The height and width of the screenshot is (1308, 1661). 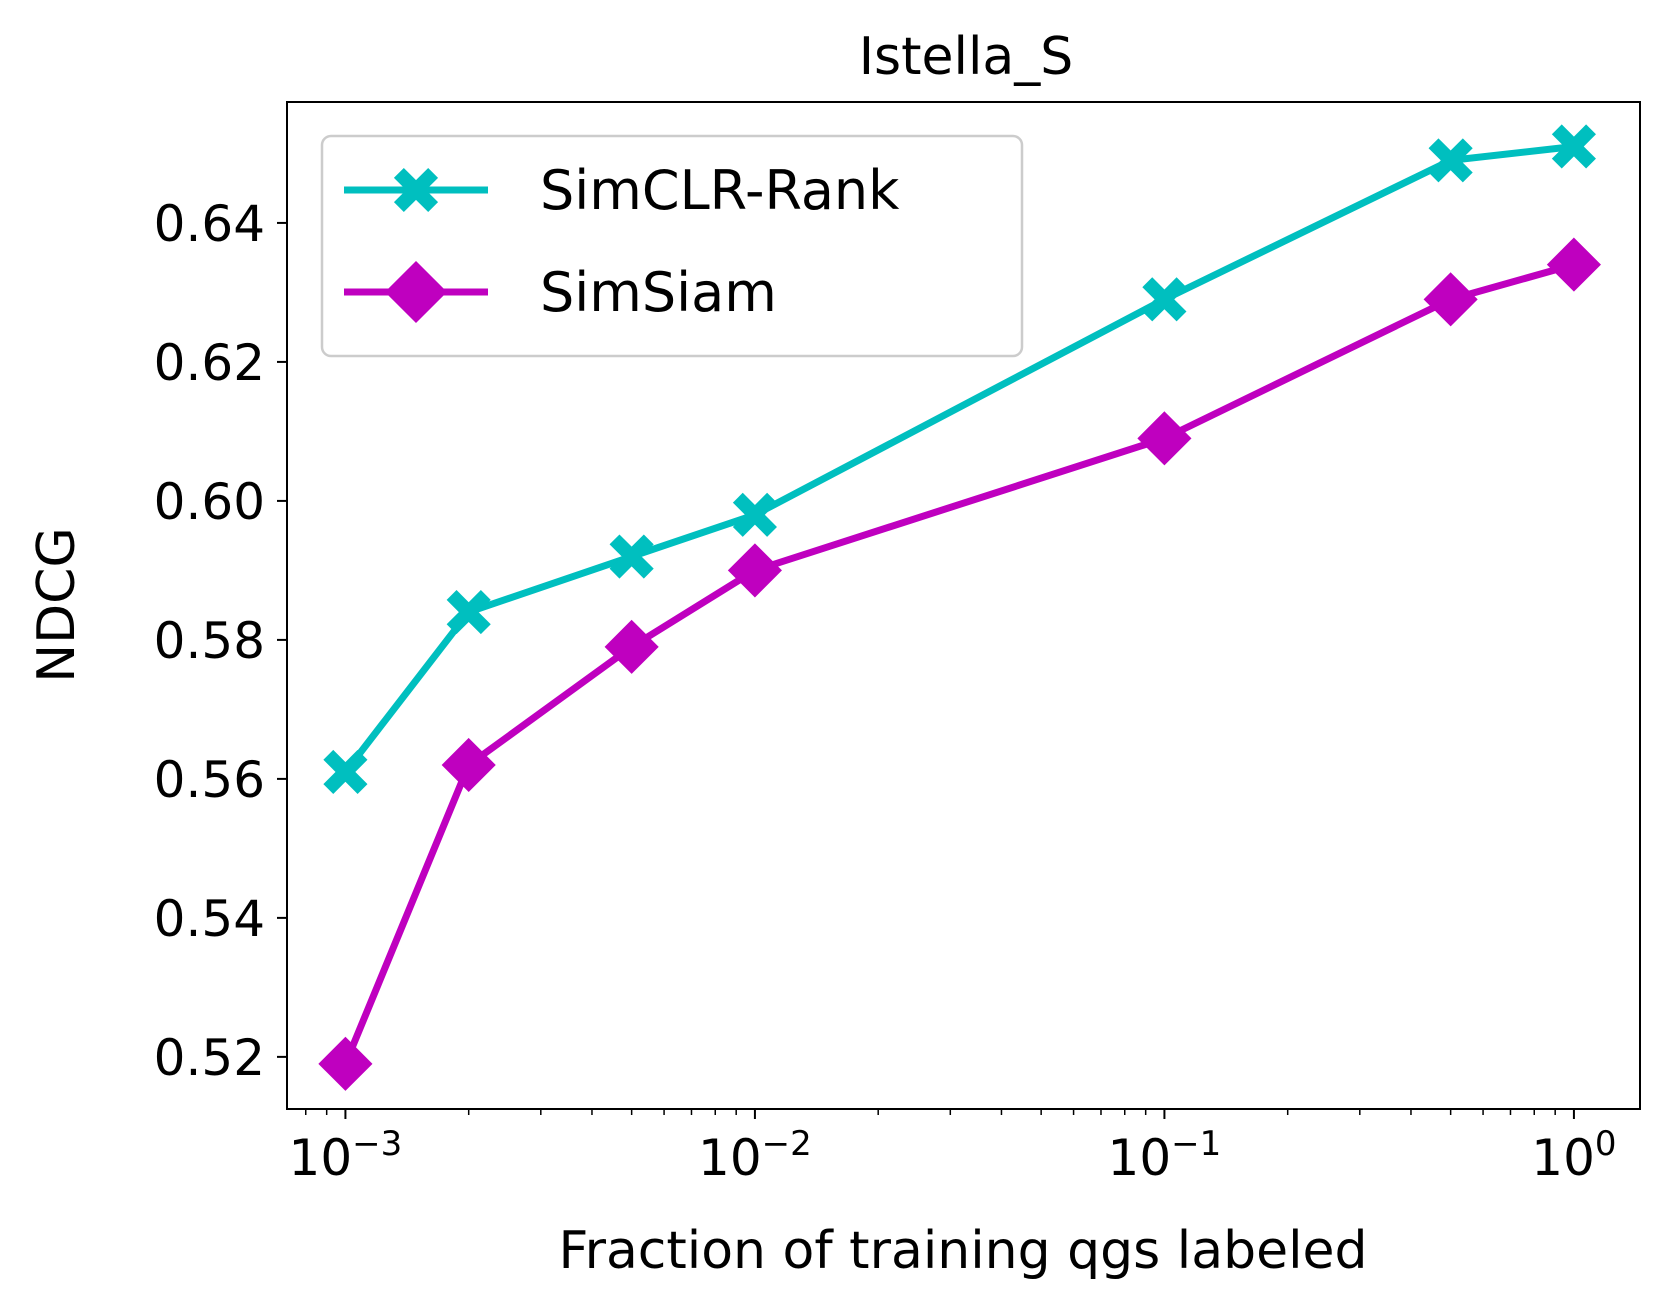 What do you see at coordinates (953, 1148) in the screenshot?
I see `x-ticks: 10⁻³ 10⁻² 10⁻¹ 10⁰` at bounding box center [953, 1148].